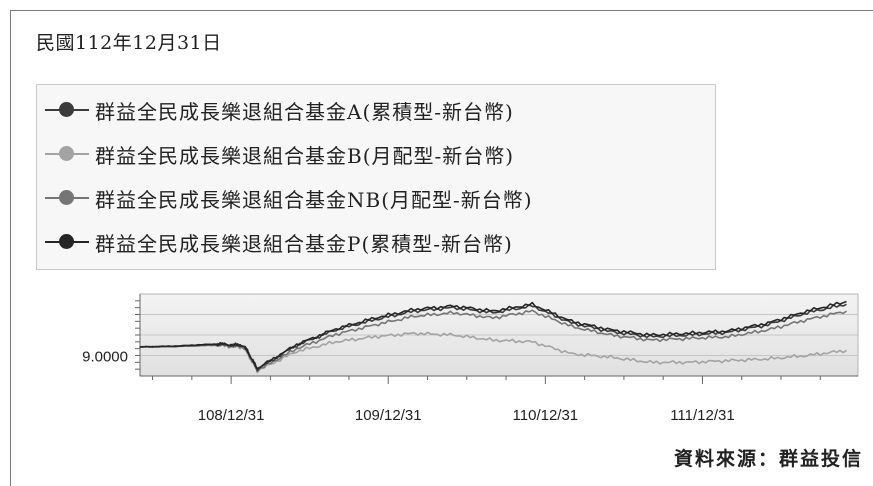 This screenshot has height=486, width=873. What do you see at coordinates (231, 415) in the screenshot?
I see `x-tick-label: 108/12/31` at bounding box center [231, 415].